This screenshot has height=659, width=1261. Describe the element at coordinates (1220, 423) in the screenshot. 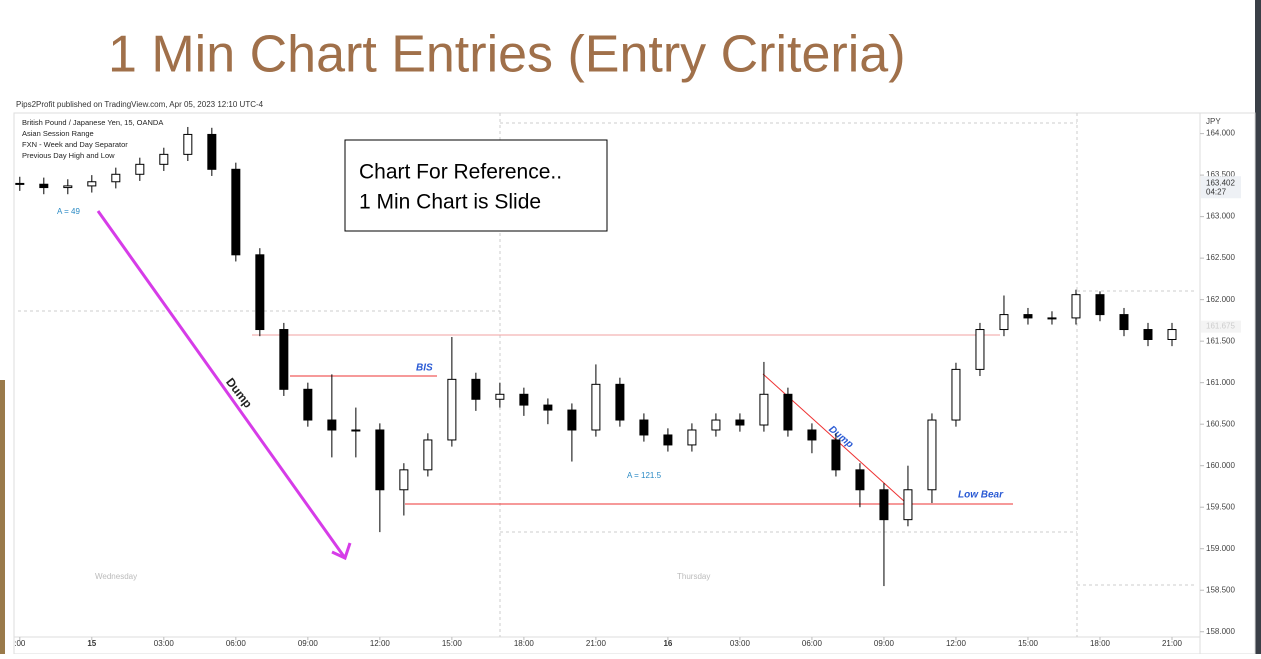

I see `y-tick-label: 160.500` at that location.